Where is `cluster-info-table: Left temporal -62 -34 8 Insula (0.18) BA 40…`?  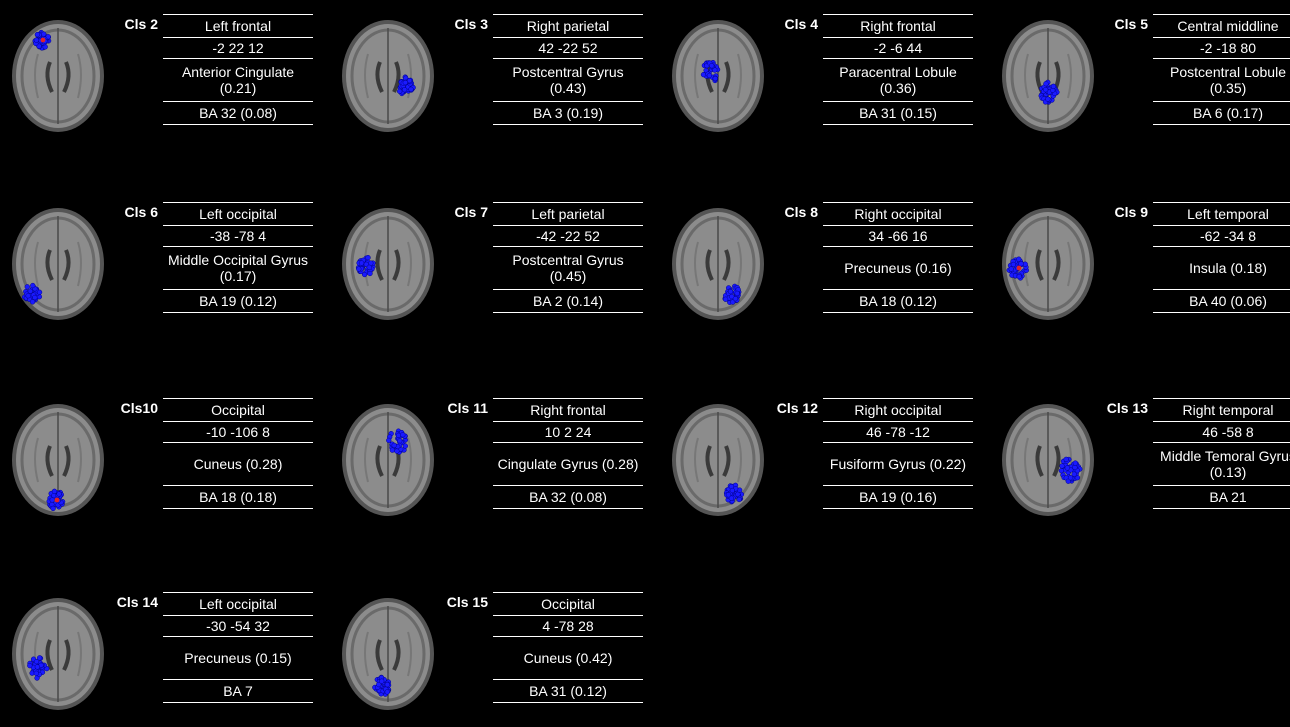
cluster-info-table: Left temporal -62 -34 8 Insula (0.18) BA 40… is located at coordinates (1221, 257).